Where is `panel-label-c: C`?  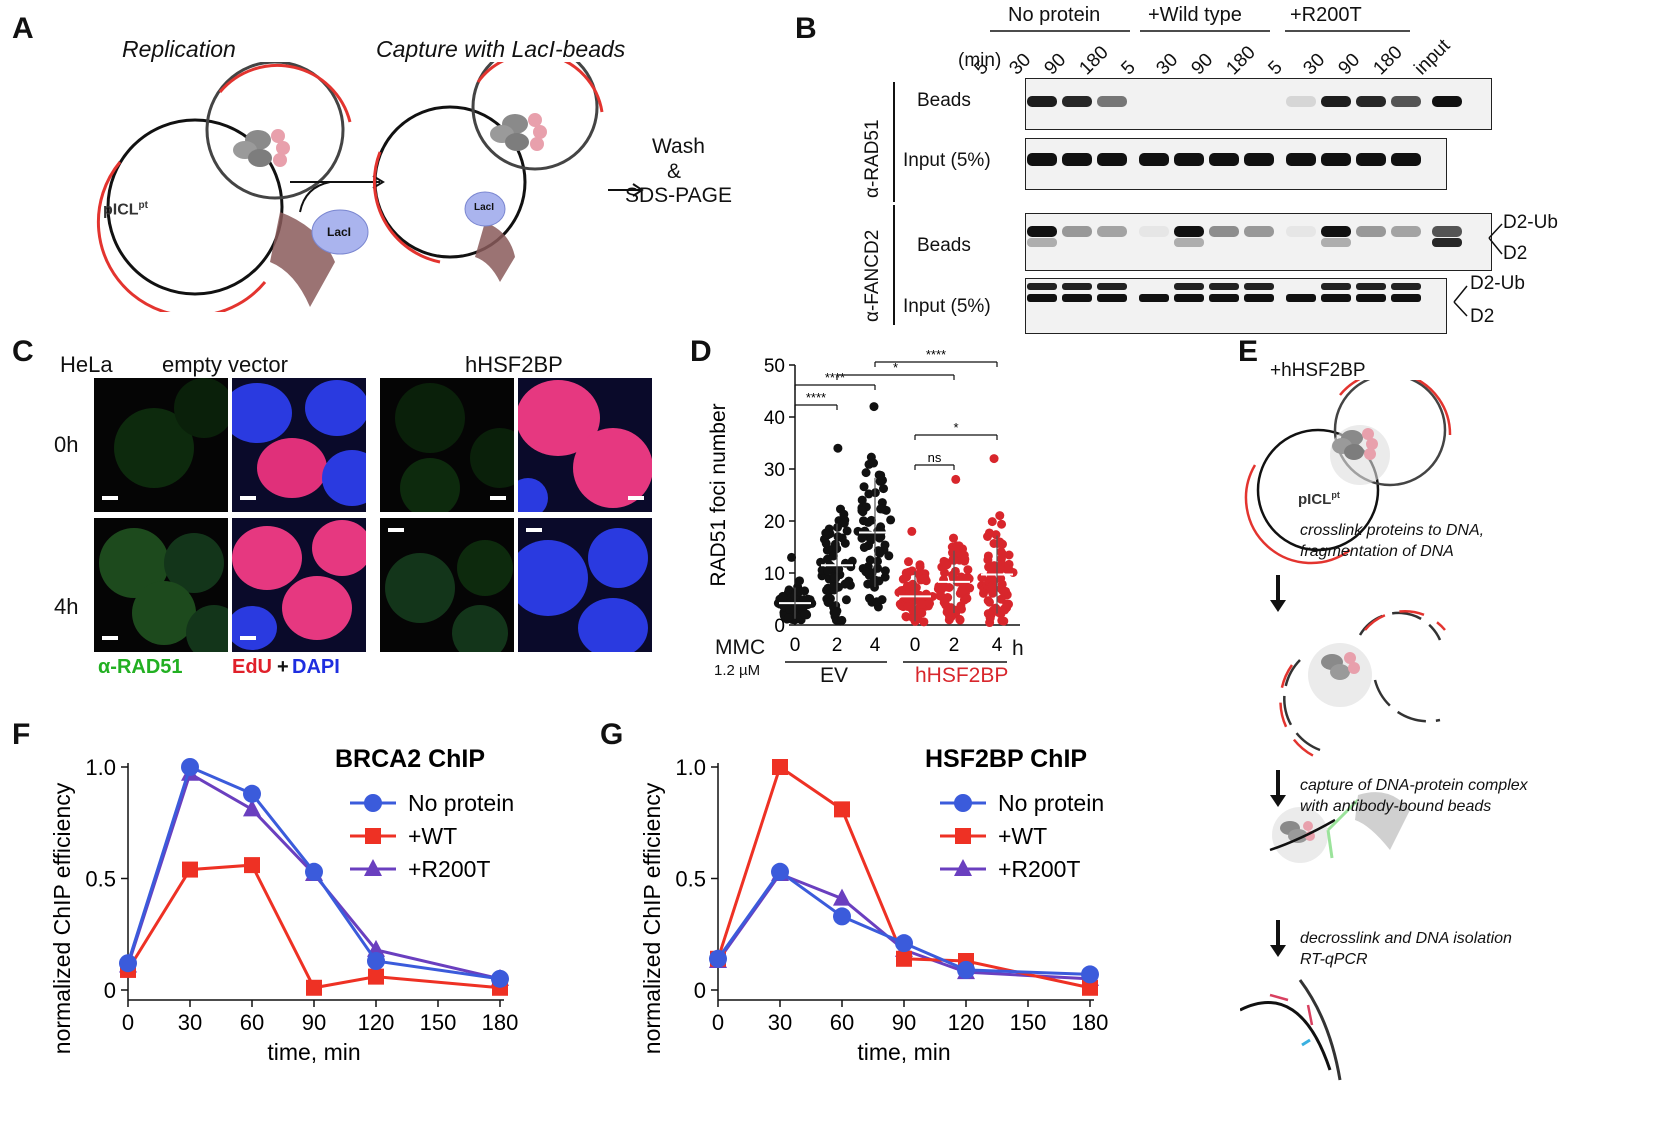
panel-label-c: C is located at coordinates (23, 351).